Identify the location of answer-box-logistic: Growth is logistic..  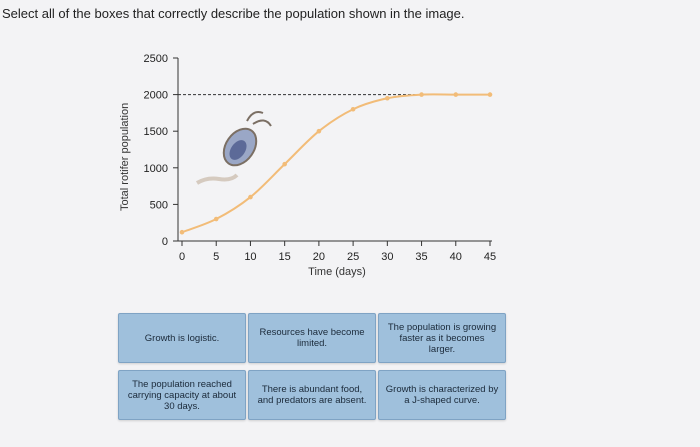
(182, 338).